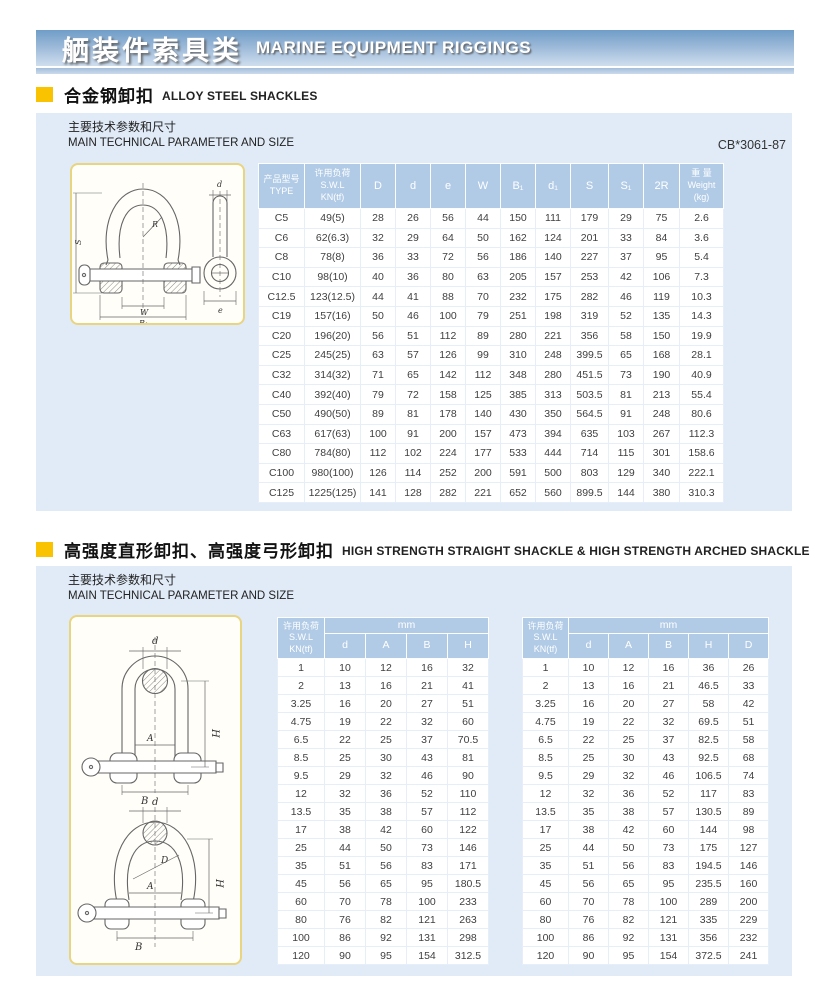 This screenshot has width=830, height=1000. What do you see at coordinates (553, 355) in the screenshot?
I see `table-cell: 248` at bounding box center [553, 355].